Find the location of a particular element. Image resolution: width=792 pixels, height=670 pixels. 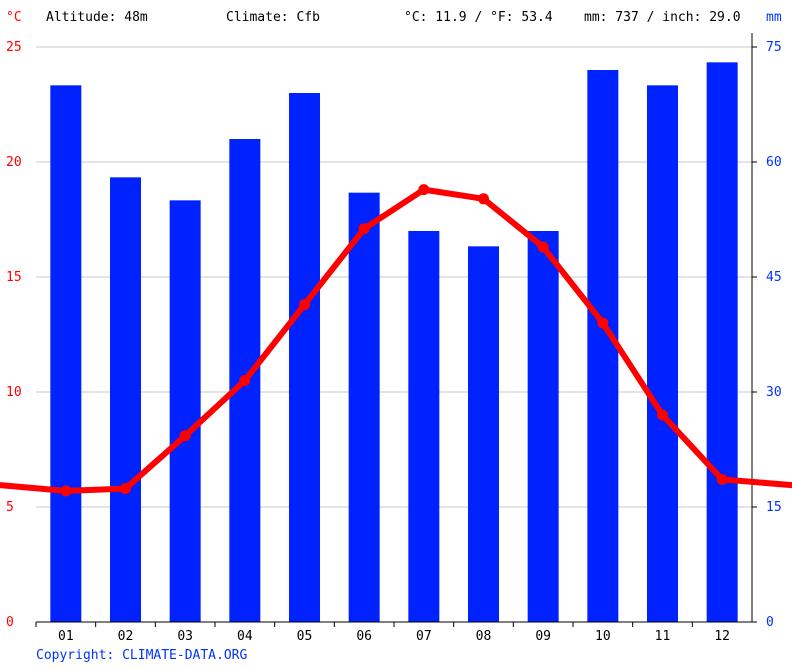

x-axis-tick-label: 01 is located at coordinates (66, 636).